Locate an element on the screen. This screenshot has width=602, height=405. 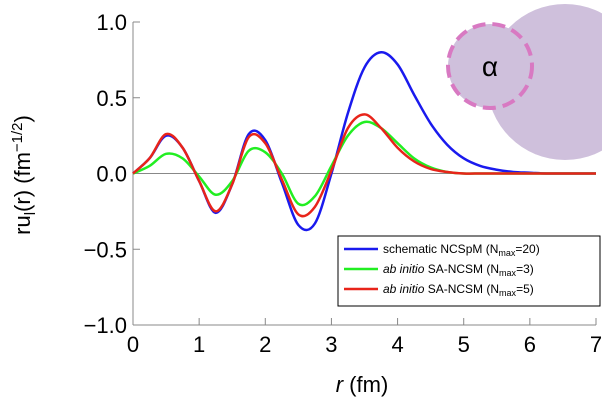
x-label-part: r is located at coordinates (340, 384).